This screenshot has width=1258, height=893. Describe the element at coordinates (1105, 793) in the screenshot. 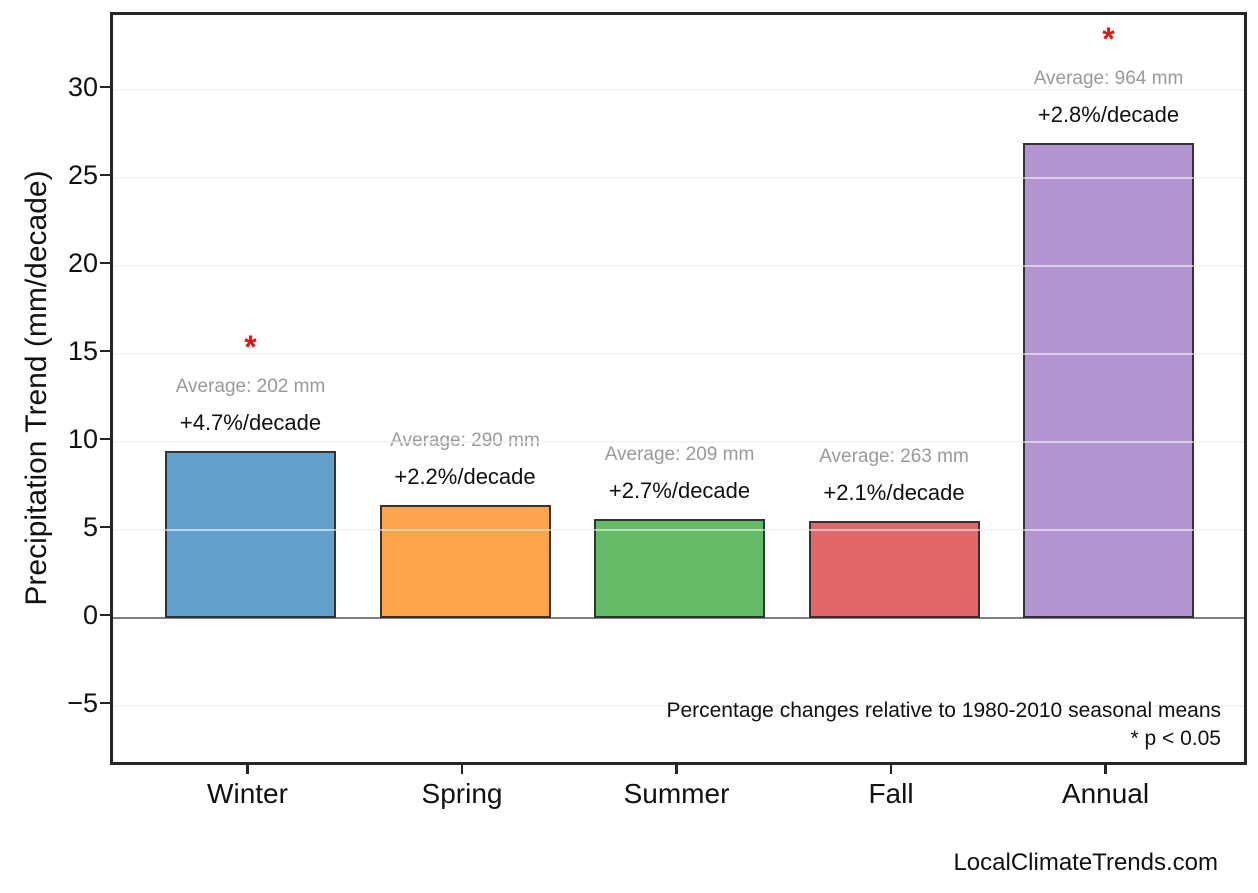

I see `x-tick-label-annual: Annual` at that location.